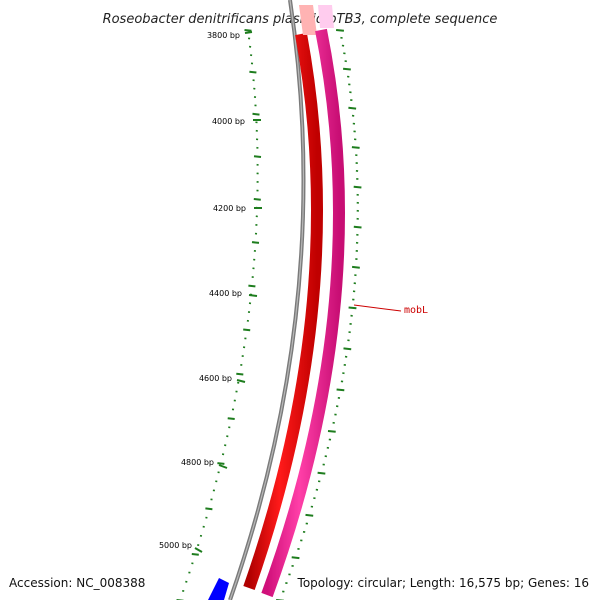  I want to click on tick-label-3800: 3800 bp, so click(223, 35).